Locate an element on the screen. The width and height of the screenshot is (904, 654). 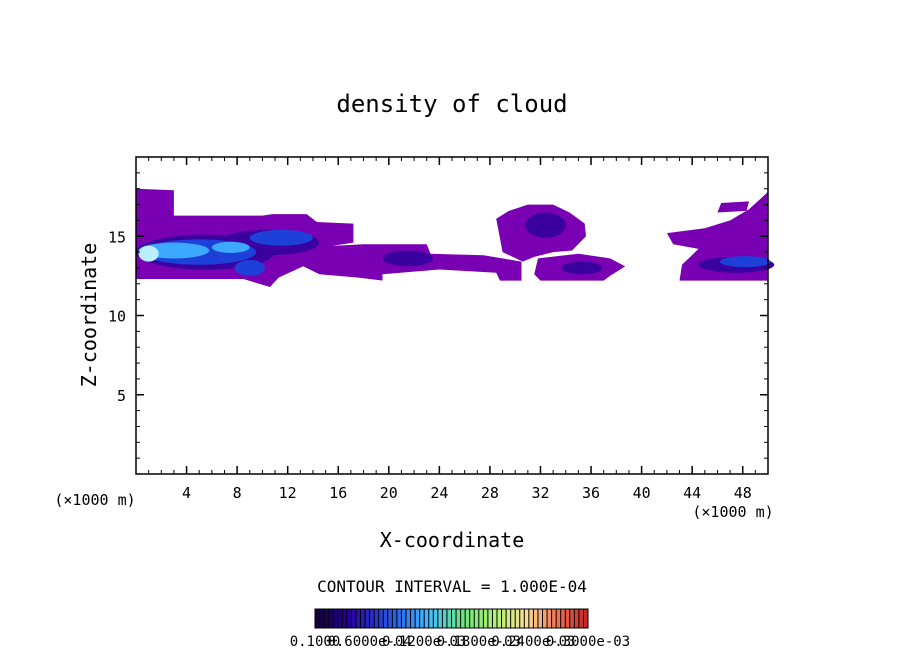
x-axis-label: X-coordinate is located at coordinates (452, 540).